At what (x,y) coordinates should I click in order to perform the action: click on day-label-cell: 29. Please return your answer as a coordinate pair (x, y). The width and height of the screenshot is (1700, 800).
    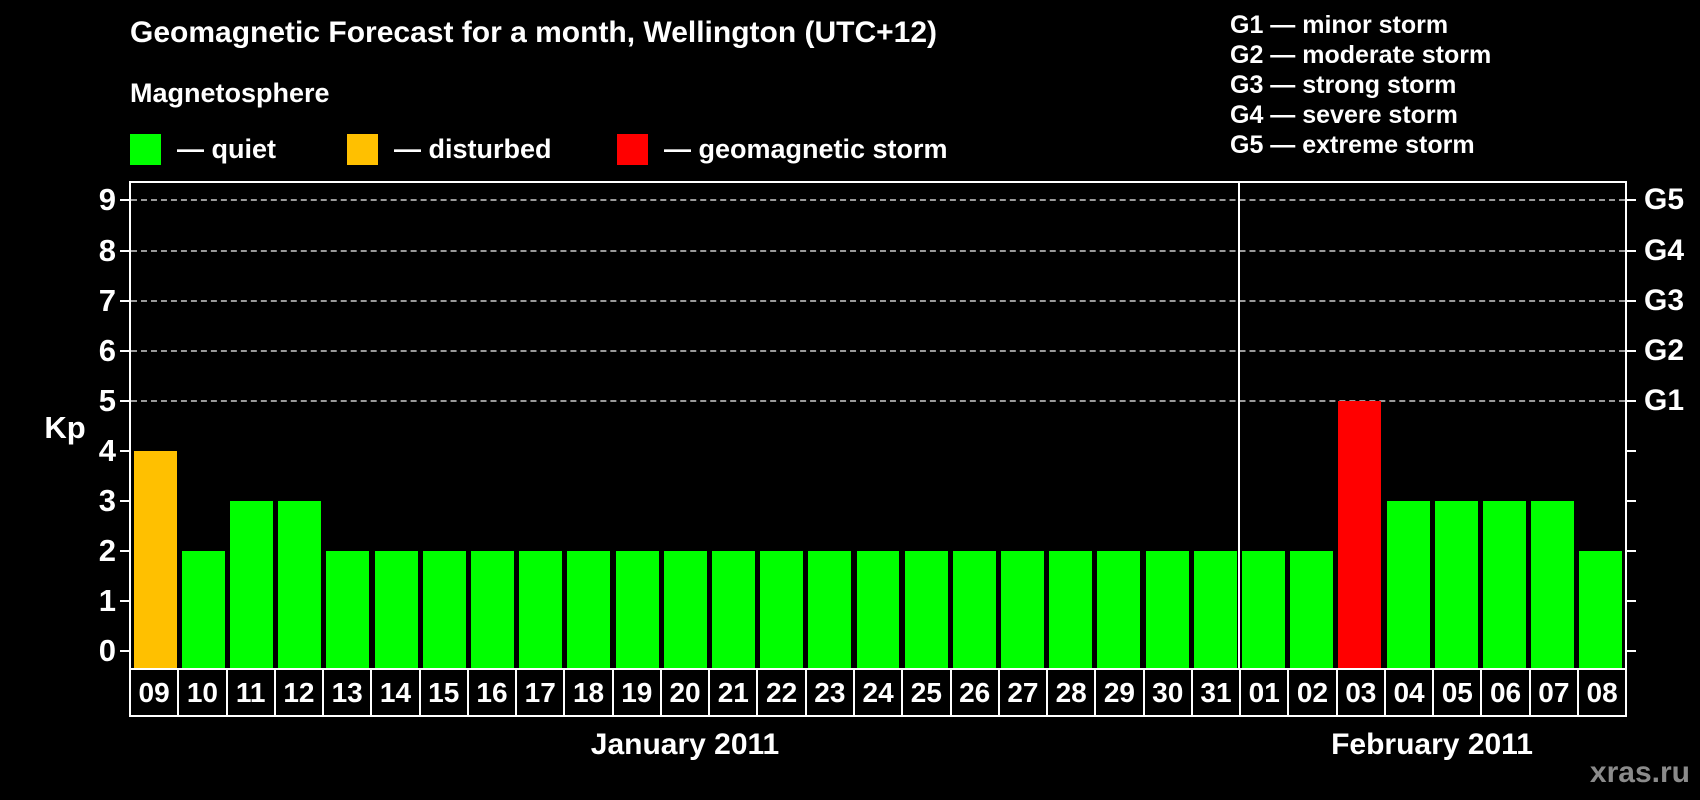
    Looking at the image, I should click on (1119, 692).